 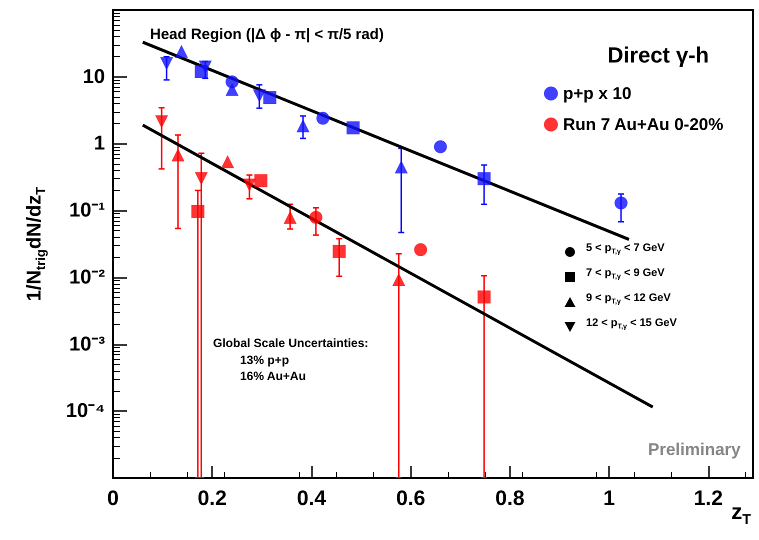 What do you see at coordinates (643, 124) in the screenshot?
I see `legend-label: Run 7 Au+Au 0-20%` at bounding box center [643, 124].